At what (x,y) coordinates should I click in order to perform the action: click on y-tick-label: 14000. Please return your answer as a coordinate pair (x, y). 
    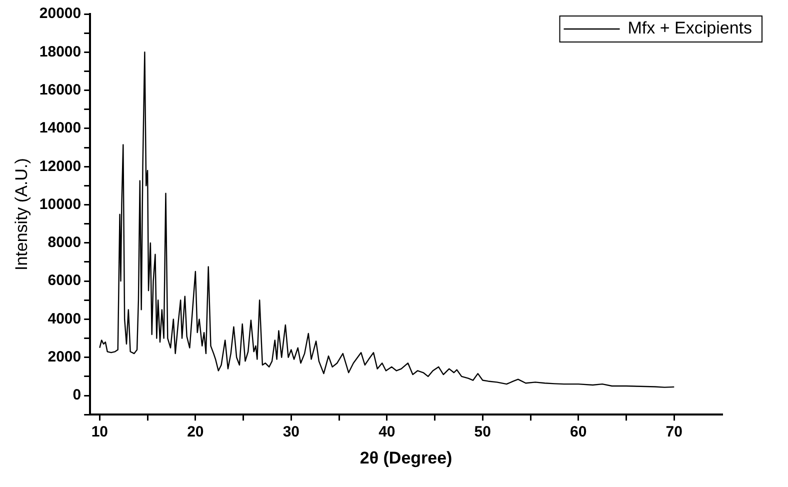
    Looking at the image, I should click on (60, 128).